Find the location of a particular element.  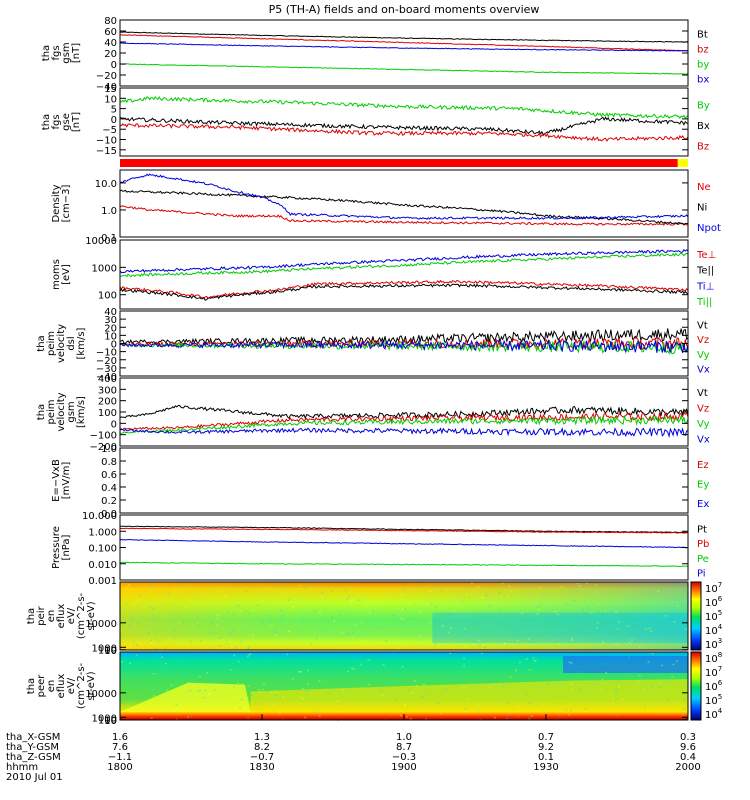

legend-entry: Vz is located at coordinates (703, 340).